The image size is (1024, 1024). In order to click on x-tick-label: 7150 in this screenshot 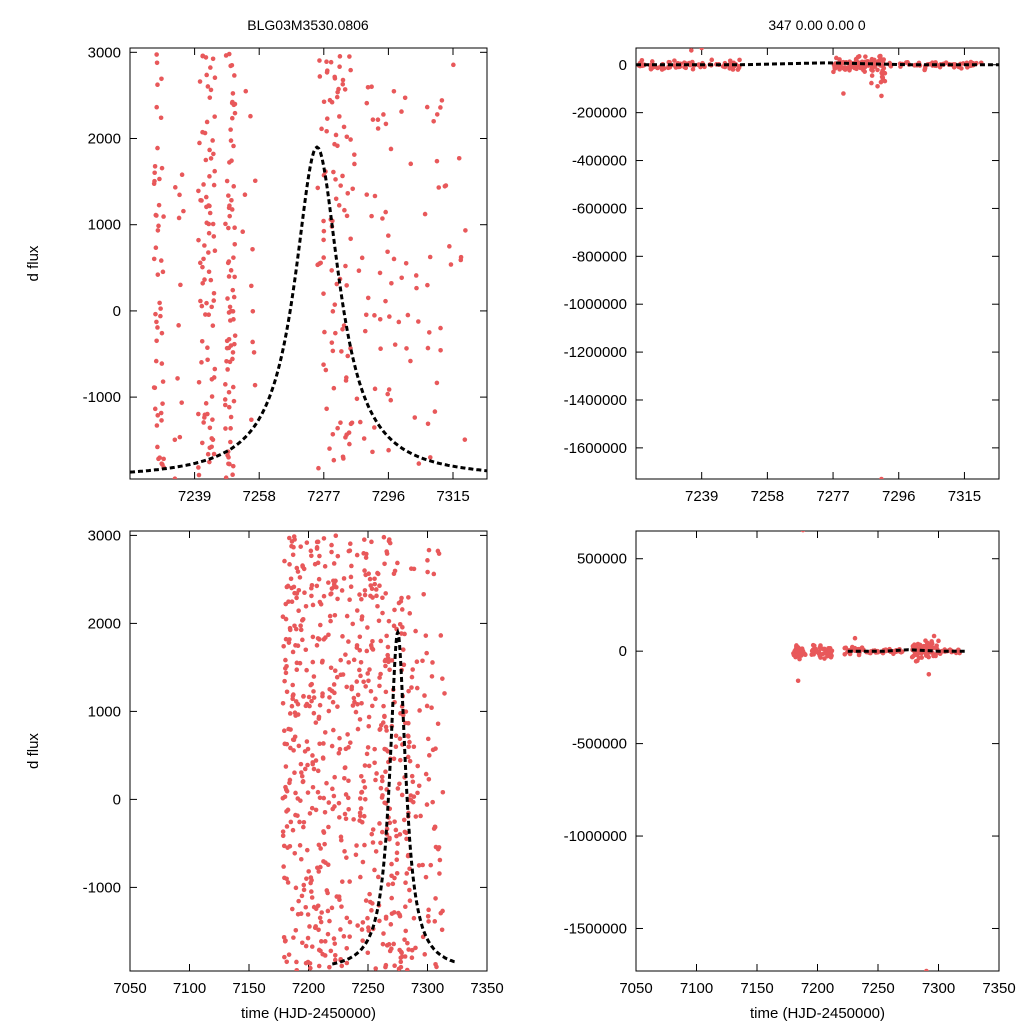, I will do `click(248, 988)`.